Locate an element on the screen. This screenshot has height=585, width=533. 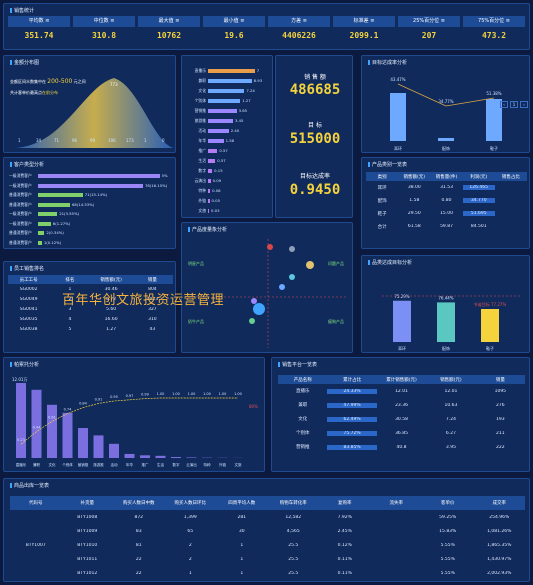
distribution-chart is located at coordinates (94, 113).